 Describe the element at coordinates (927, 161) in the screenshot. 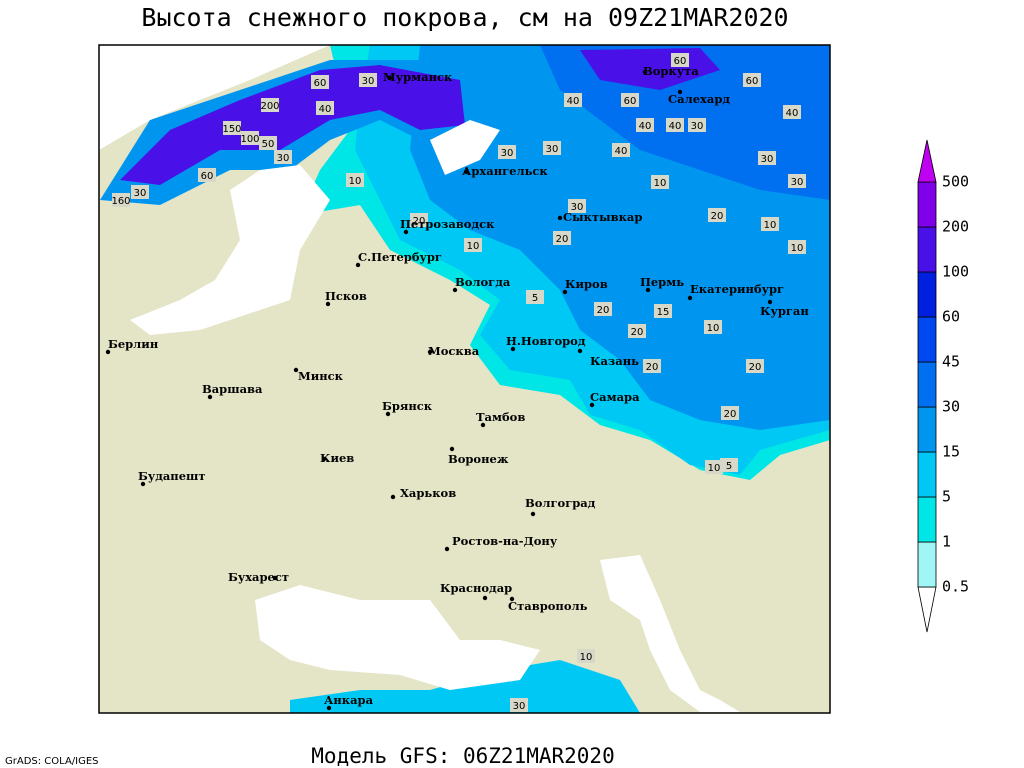

I see `colorbar-cap` at that location.